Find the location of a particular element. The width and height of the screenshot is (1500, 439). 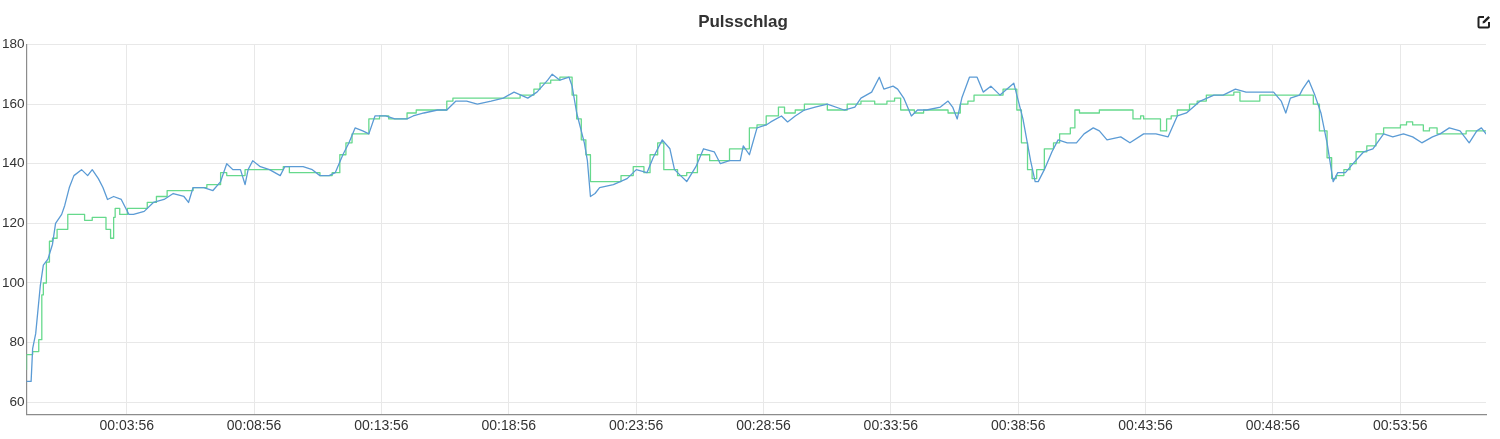

y-tick-label: 120 is located at coordinates (13, 223).